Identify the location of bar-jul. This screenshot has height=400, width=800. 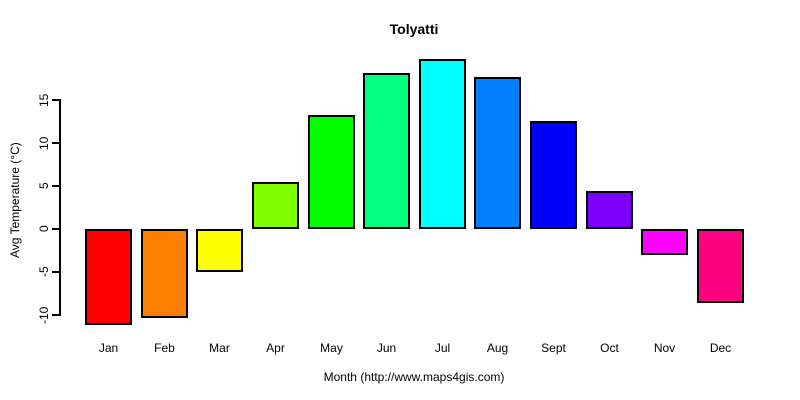
(442, 143).